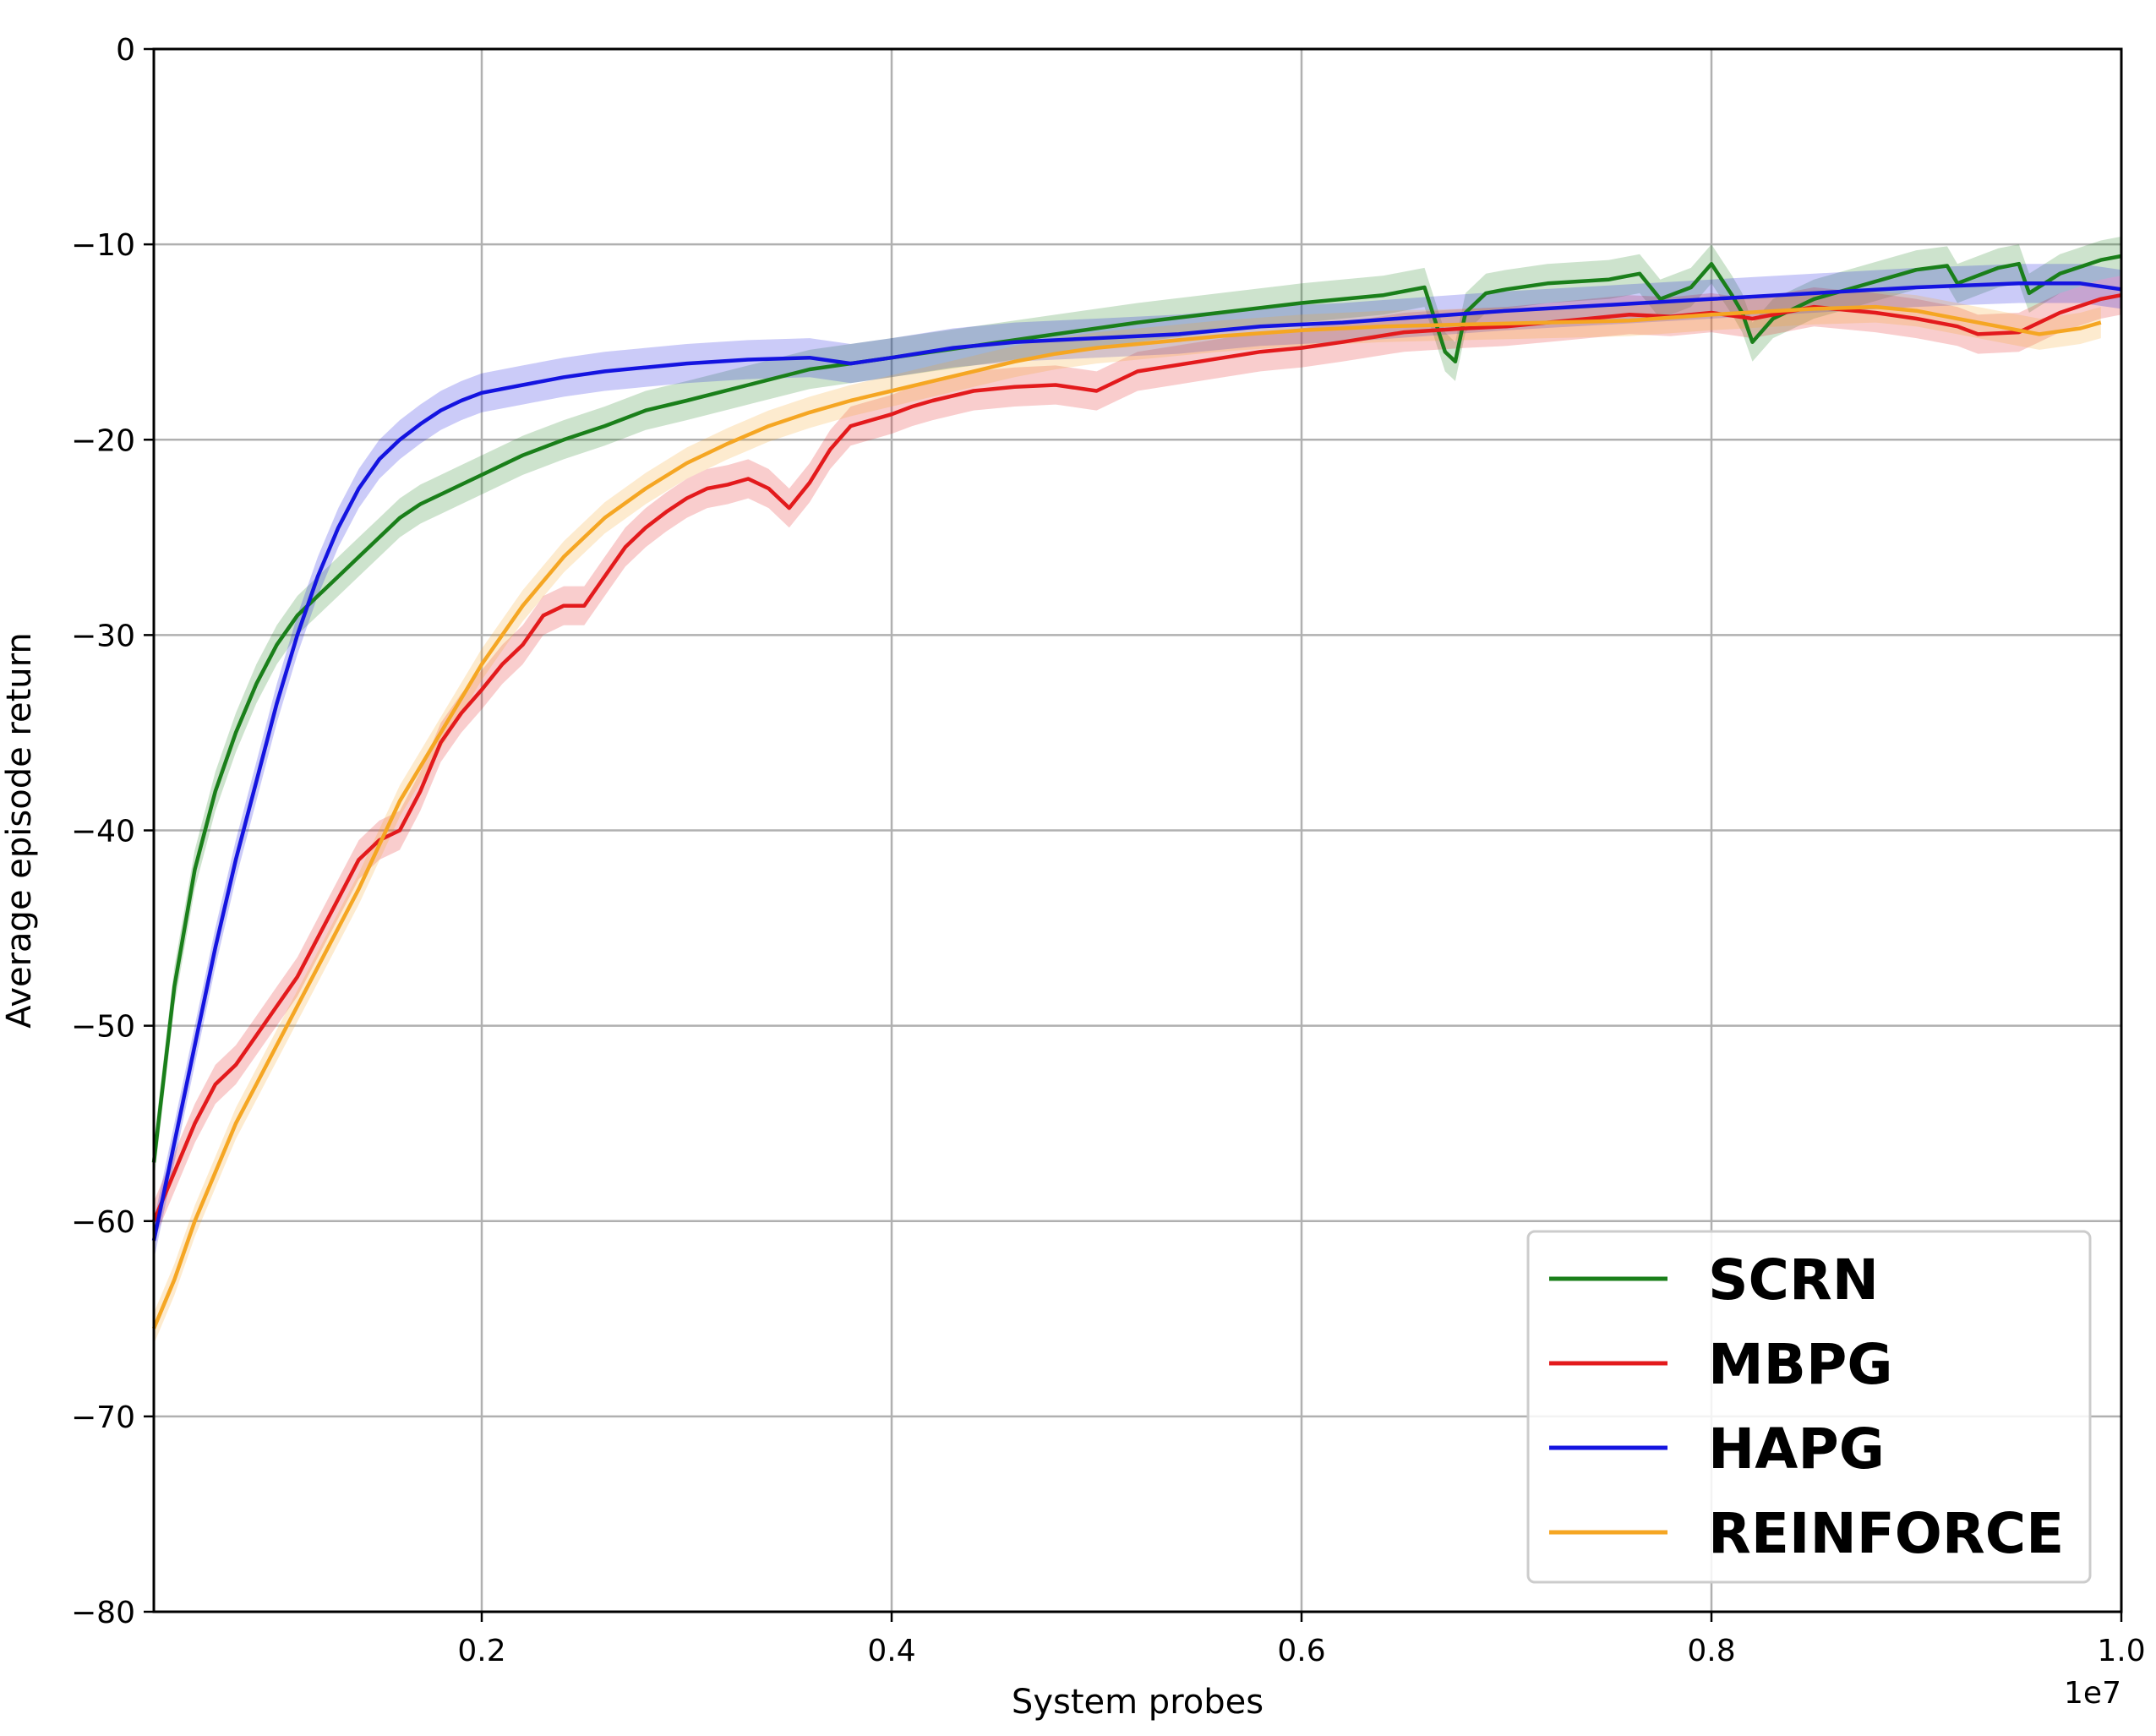 The width and height of the screenshot is (2156, 1736). What do you see at coordinates (103, 1027) in the screenshot?
I see `y-tick-label: −50` at bounding box center [103, 1027].